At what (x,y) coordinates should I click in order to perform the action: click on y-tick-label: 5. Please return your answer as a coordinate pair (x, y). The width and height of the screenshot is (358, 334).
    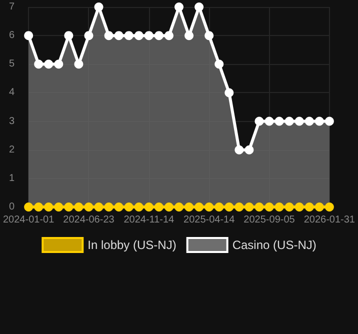
    Looking at the image, I should click on (12, 64).